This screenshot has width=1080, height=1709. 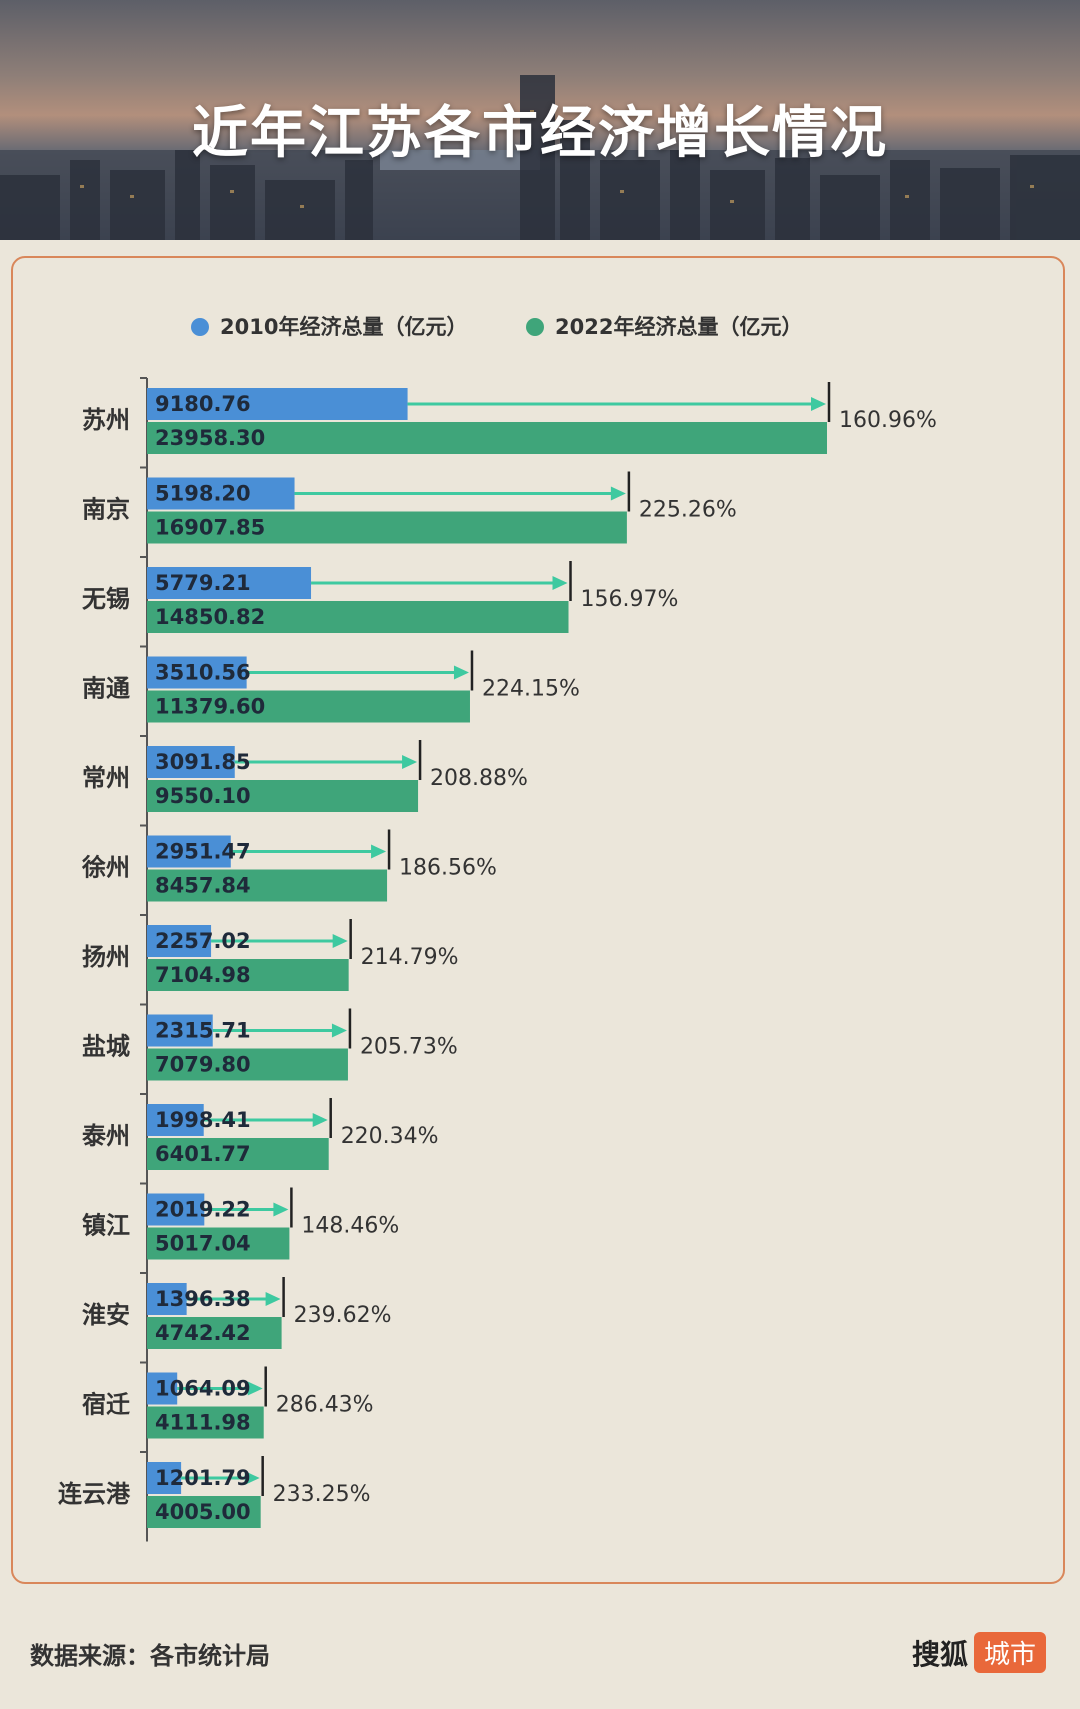 What do you see at coordinates (106, 420) in the screenshot?
I see `category-label: 苏州` at bounding box center [106, 420].